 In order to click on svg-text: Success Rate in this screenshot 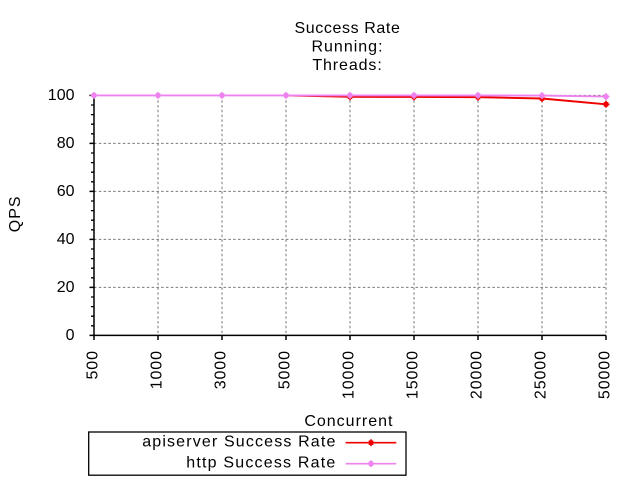, I will do `click(348, 28)`.